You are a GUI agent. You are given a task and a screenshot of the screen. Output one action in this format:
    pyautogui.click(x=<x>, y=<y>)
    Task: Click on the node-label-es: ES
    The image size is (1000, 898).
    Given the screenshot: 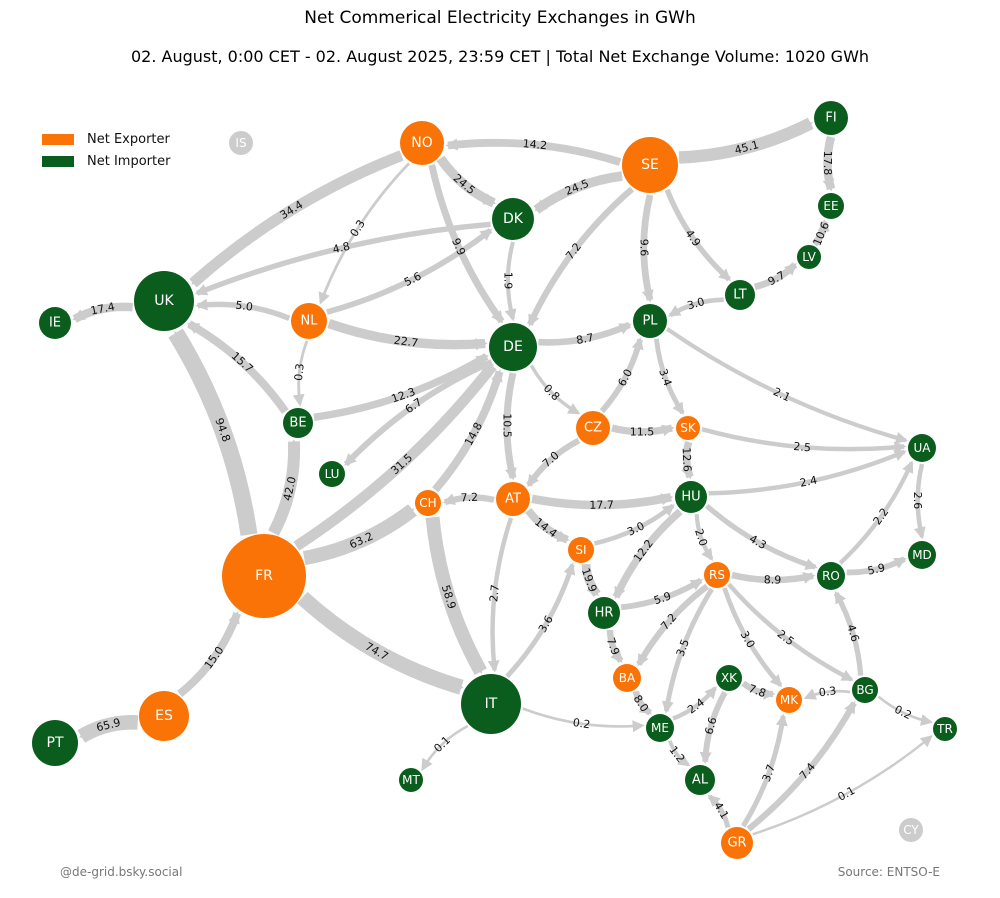 What is the action you would take?
    pyautogui.click(x=164, y=716)
    